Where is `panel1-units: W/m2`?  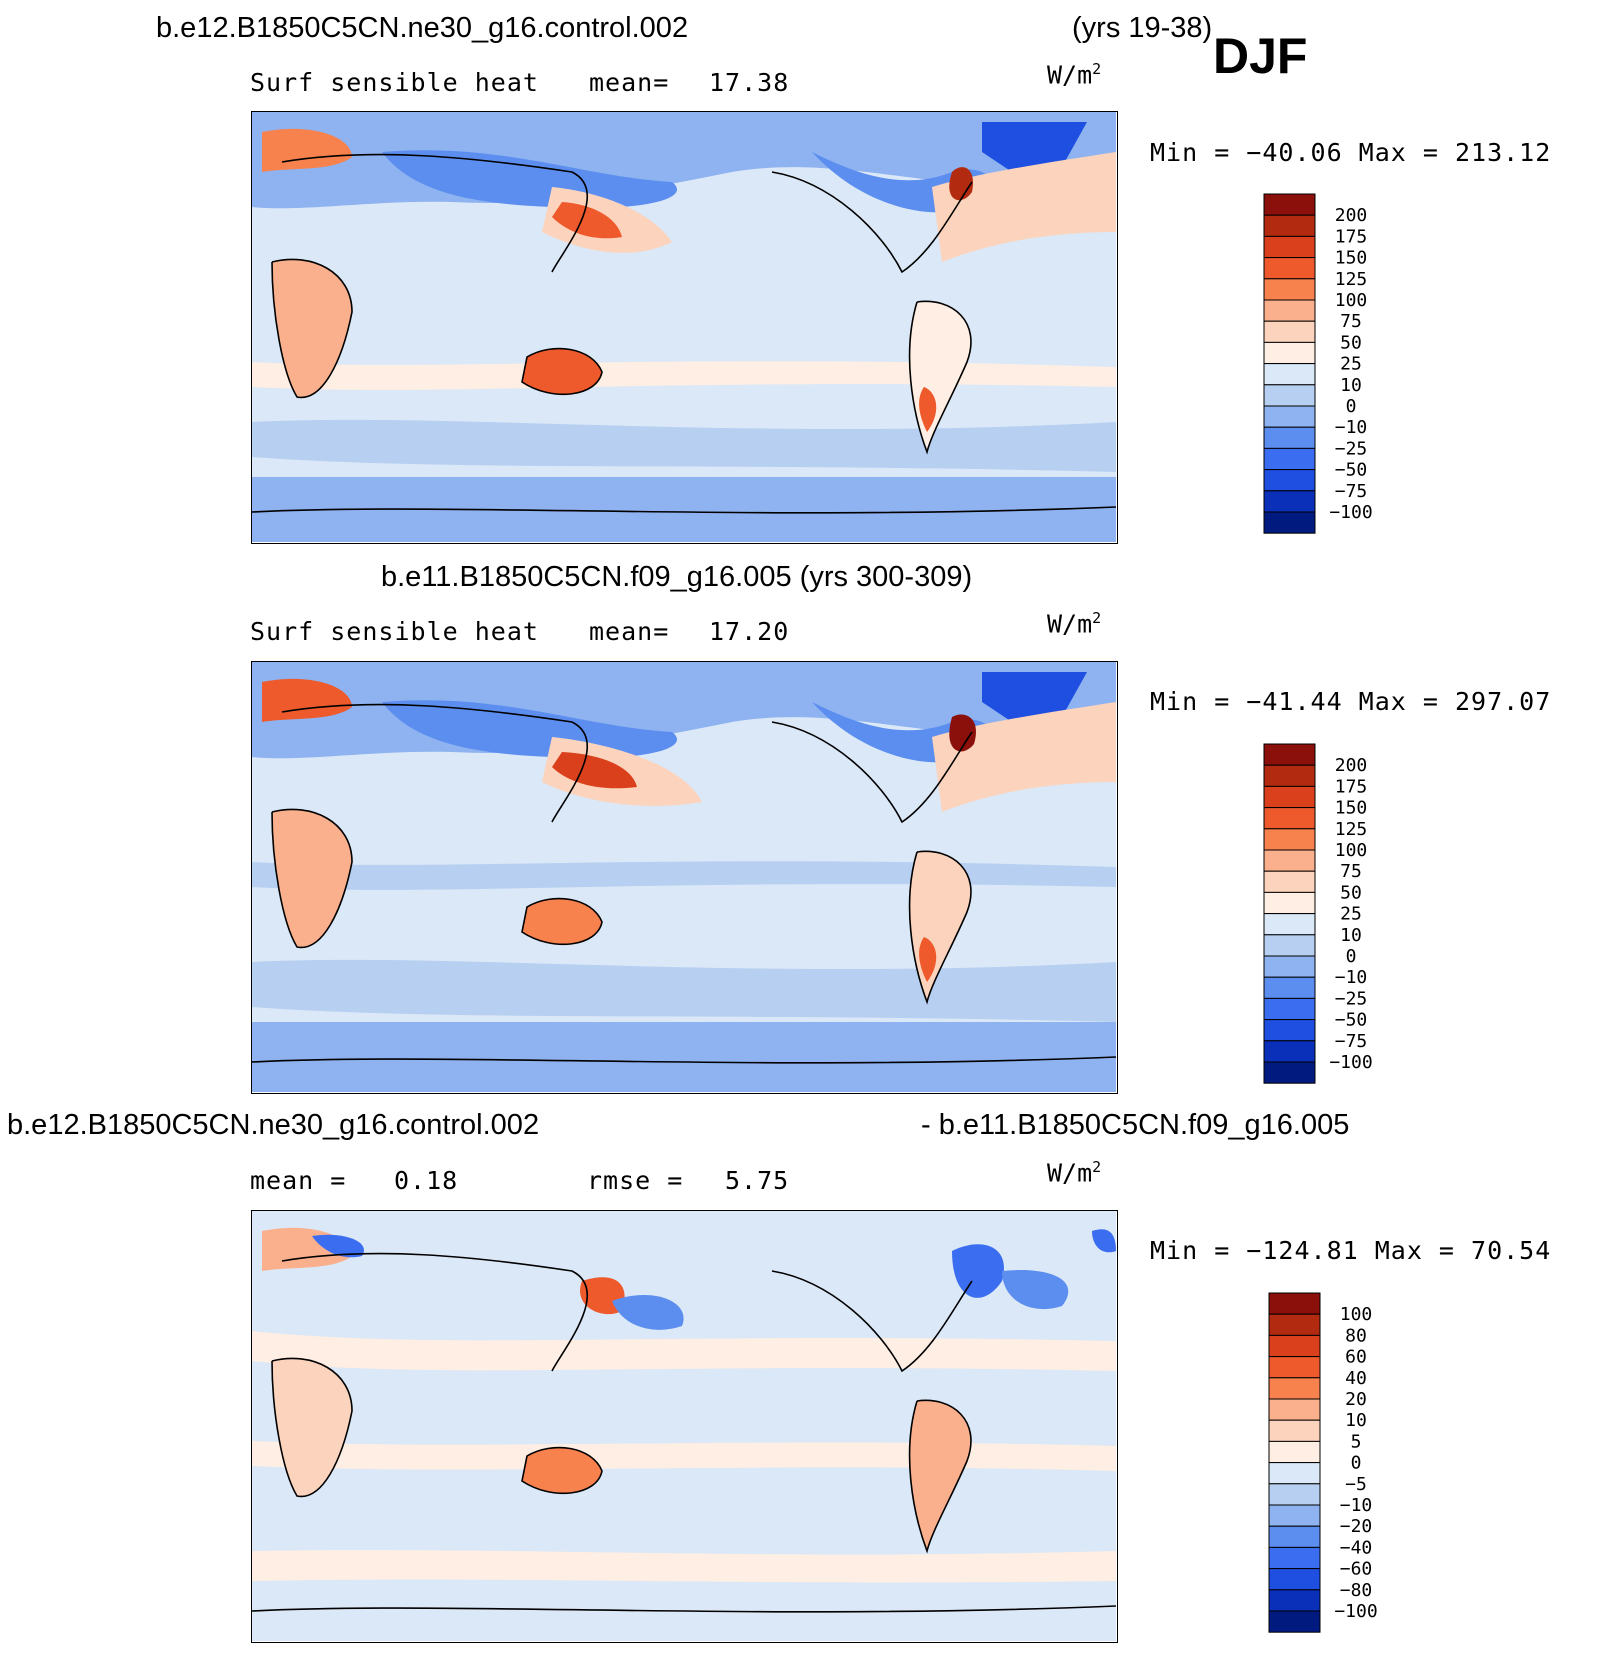
panel1-units: W/m2 is located at coordinates (1074, 75).